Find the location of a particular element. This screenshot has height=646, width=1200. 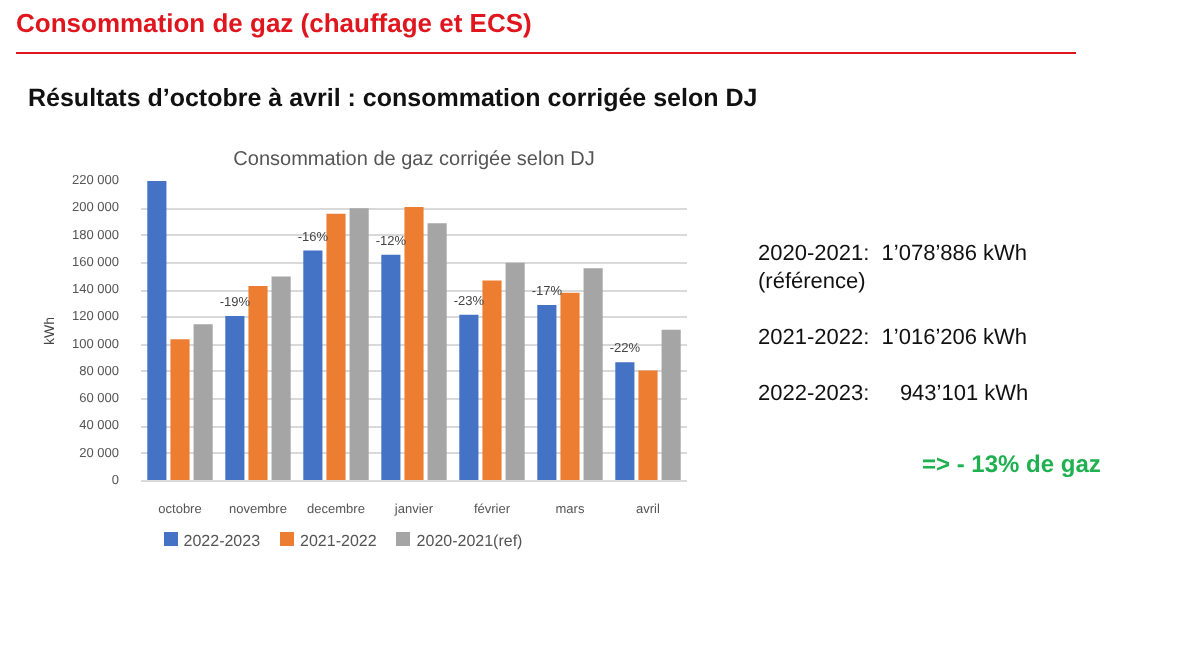

text: 2020-2021: 1’078’886 kWh is located at coordinates (894, 254).